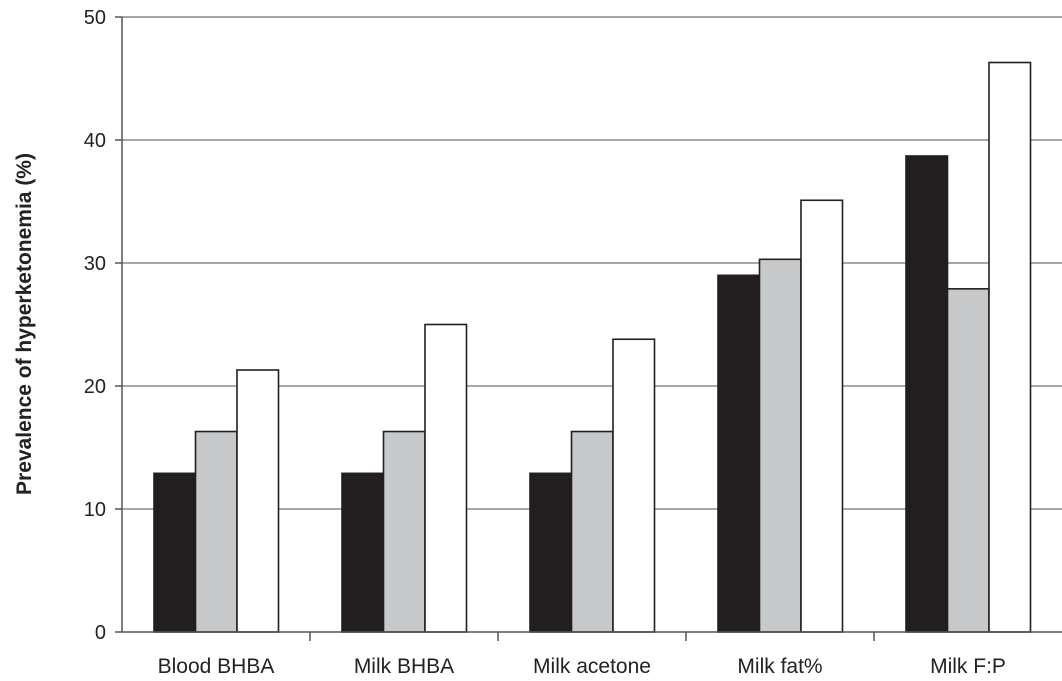 The width and height of the screenshot is (1062, 681). Describe the element at coordinates (95, 510) in the screenshot. I see `y-tick-label: 10` at that location.